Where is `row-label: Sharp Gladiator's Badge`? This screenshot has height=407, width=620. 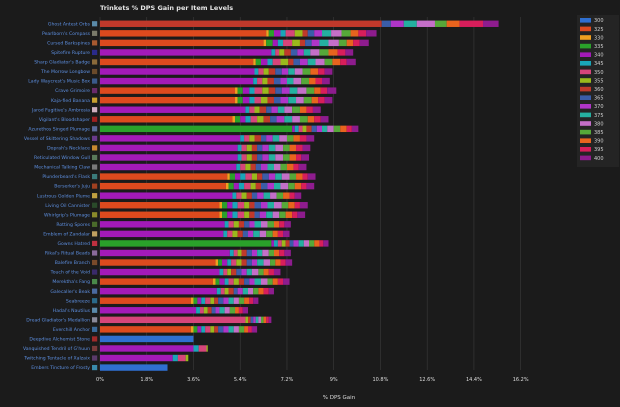 row-label: Sharp Gladiator's Badge is located at coordinates (62, 63).